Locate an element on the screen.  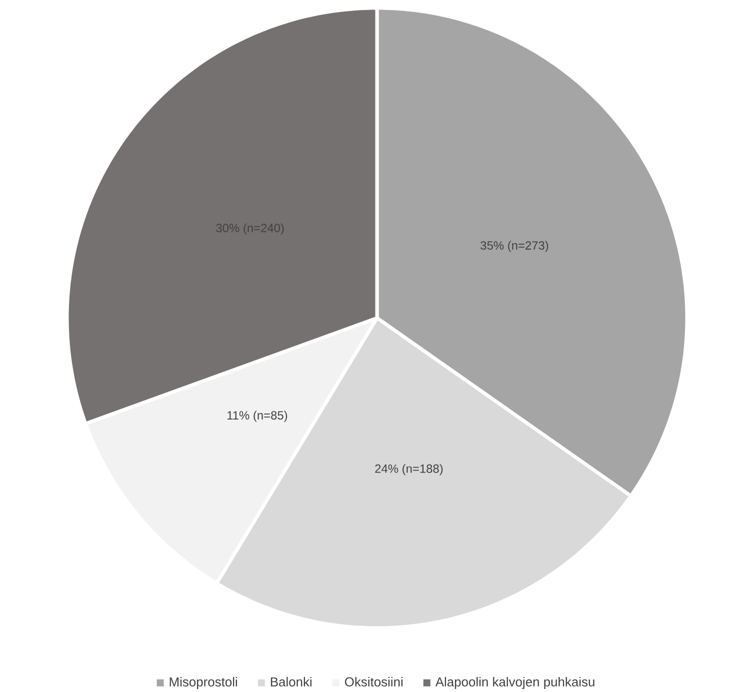
legend-label: Balonki is located at coordinates (291, 681).